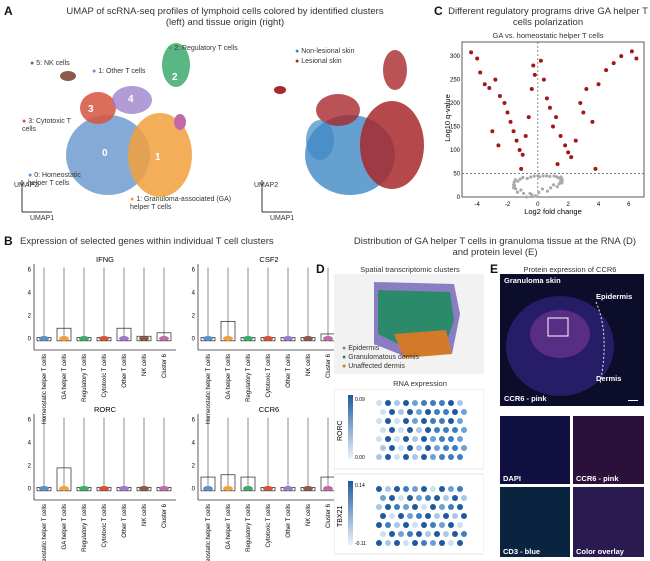 The image size is (650, 561). Describe the element at coordinates (125, 521) in the screenshot. I see `violin-category-label: Other T cells` at that location.